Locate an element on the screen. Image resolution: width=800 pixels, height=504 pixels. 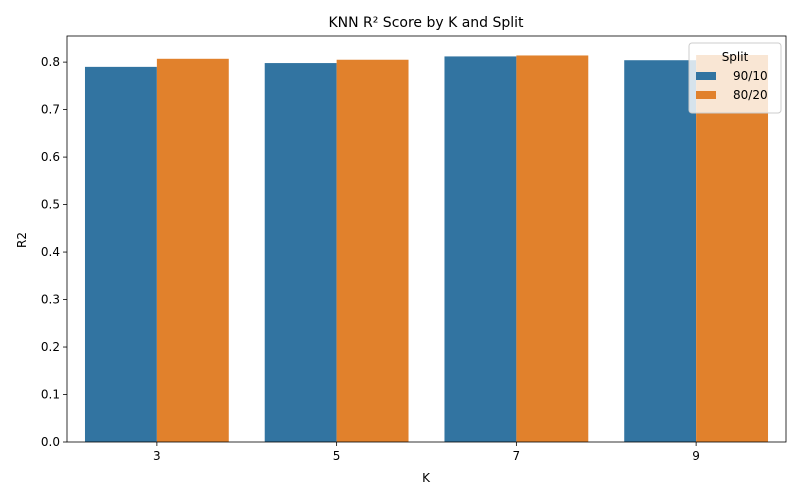
bar-90-10-k3 is located at coordinates (120, 254).